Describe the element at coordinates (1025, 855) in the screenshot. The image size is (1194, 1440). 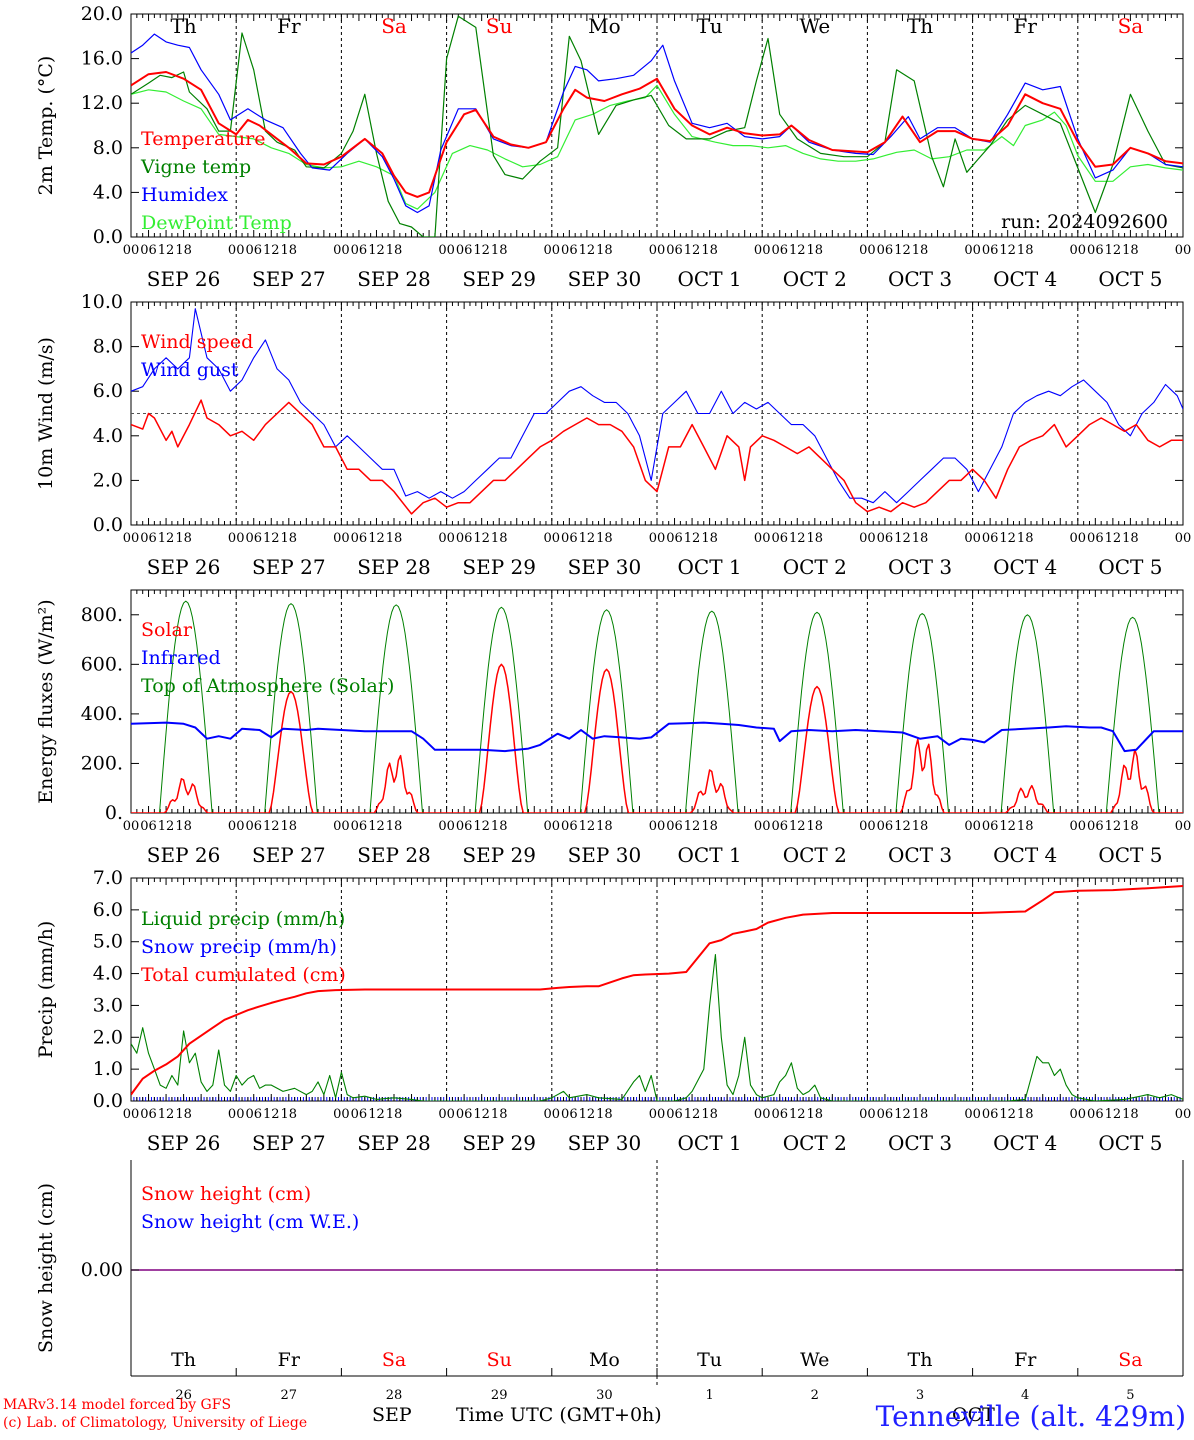
I see `date-label: OCT 4` at that location.